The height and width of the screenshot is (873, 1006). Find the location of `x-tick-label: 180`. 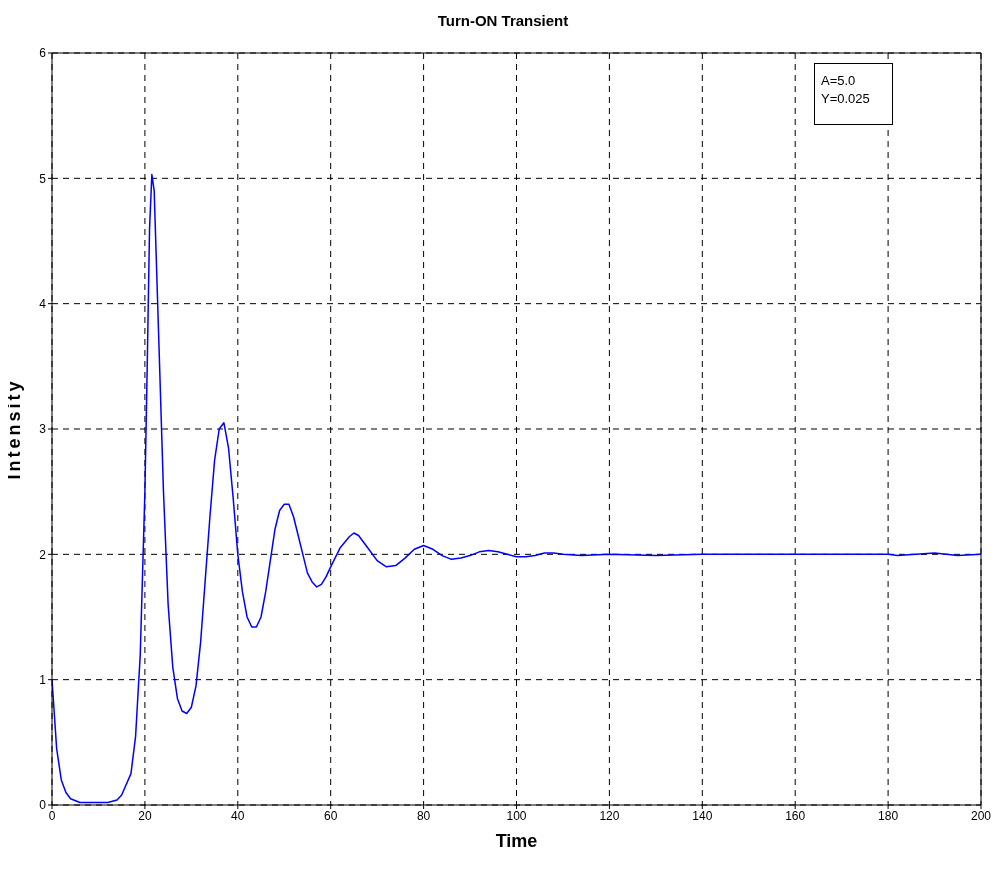

x-tick-label: 180 is located at coordinates (888, 815).